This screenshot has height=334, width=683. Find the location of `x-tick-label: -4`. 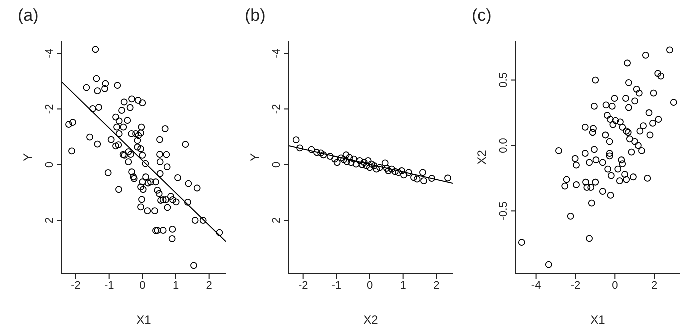

x-tick-label: -4 is located at coordinates (536, 286).